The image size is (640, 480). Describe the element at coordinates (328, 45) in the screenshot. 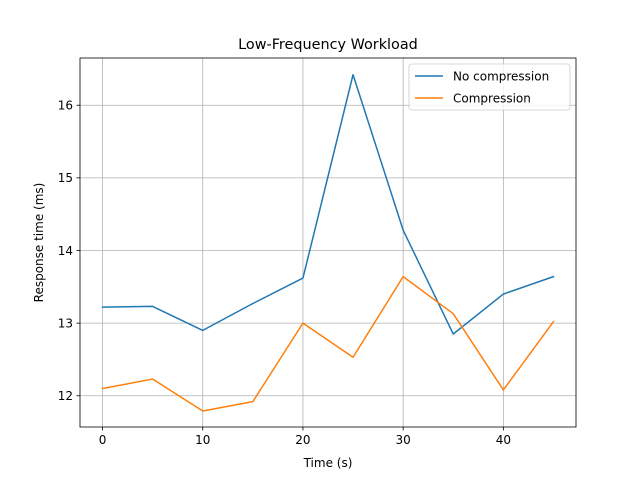

I see `chart-title: Low-Frequency Workload` at that location.